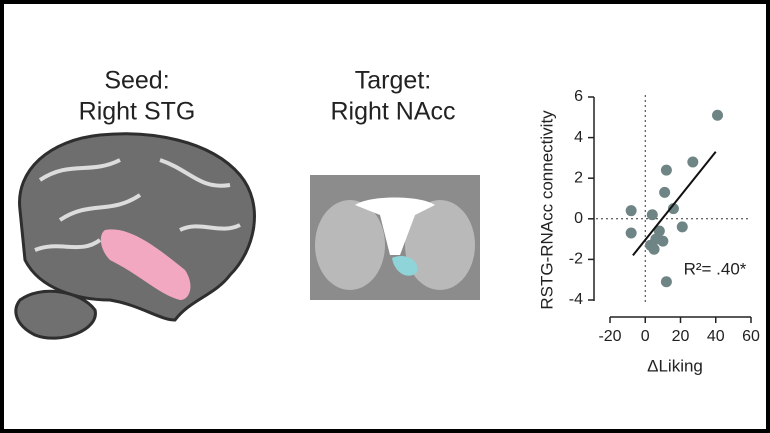 Image resolution: width=770 pixels, height=433 pixels. I want to click on y-tick-label: -4, so click(576, 299).